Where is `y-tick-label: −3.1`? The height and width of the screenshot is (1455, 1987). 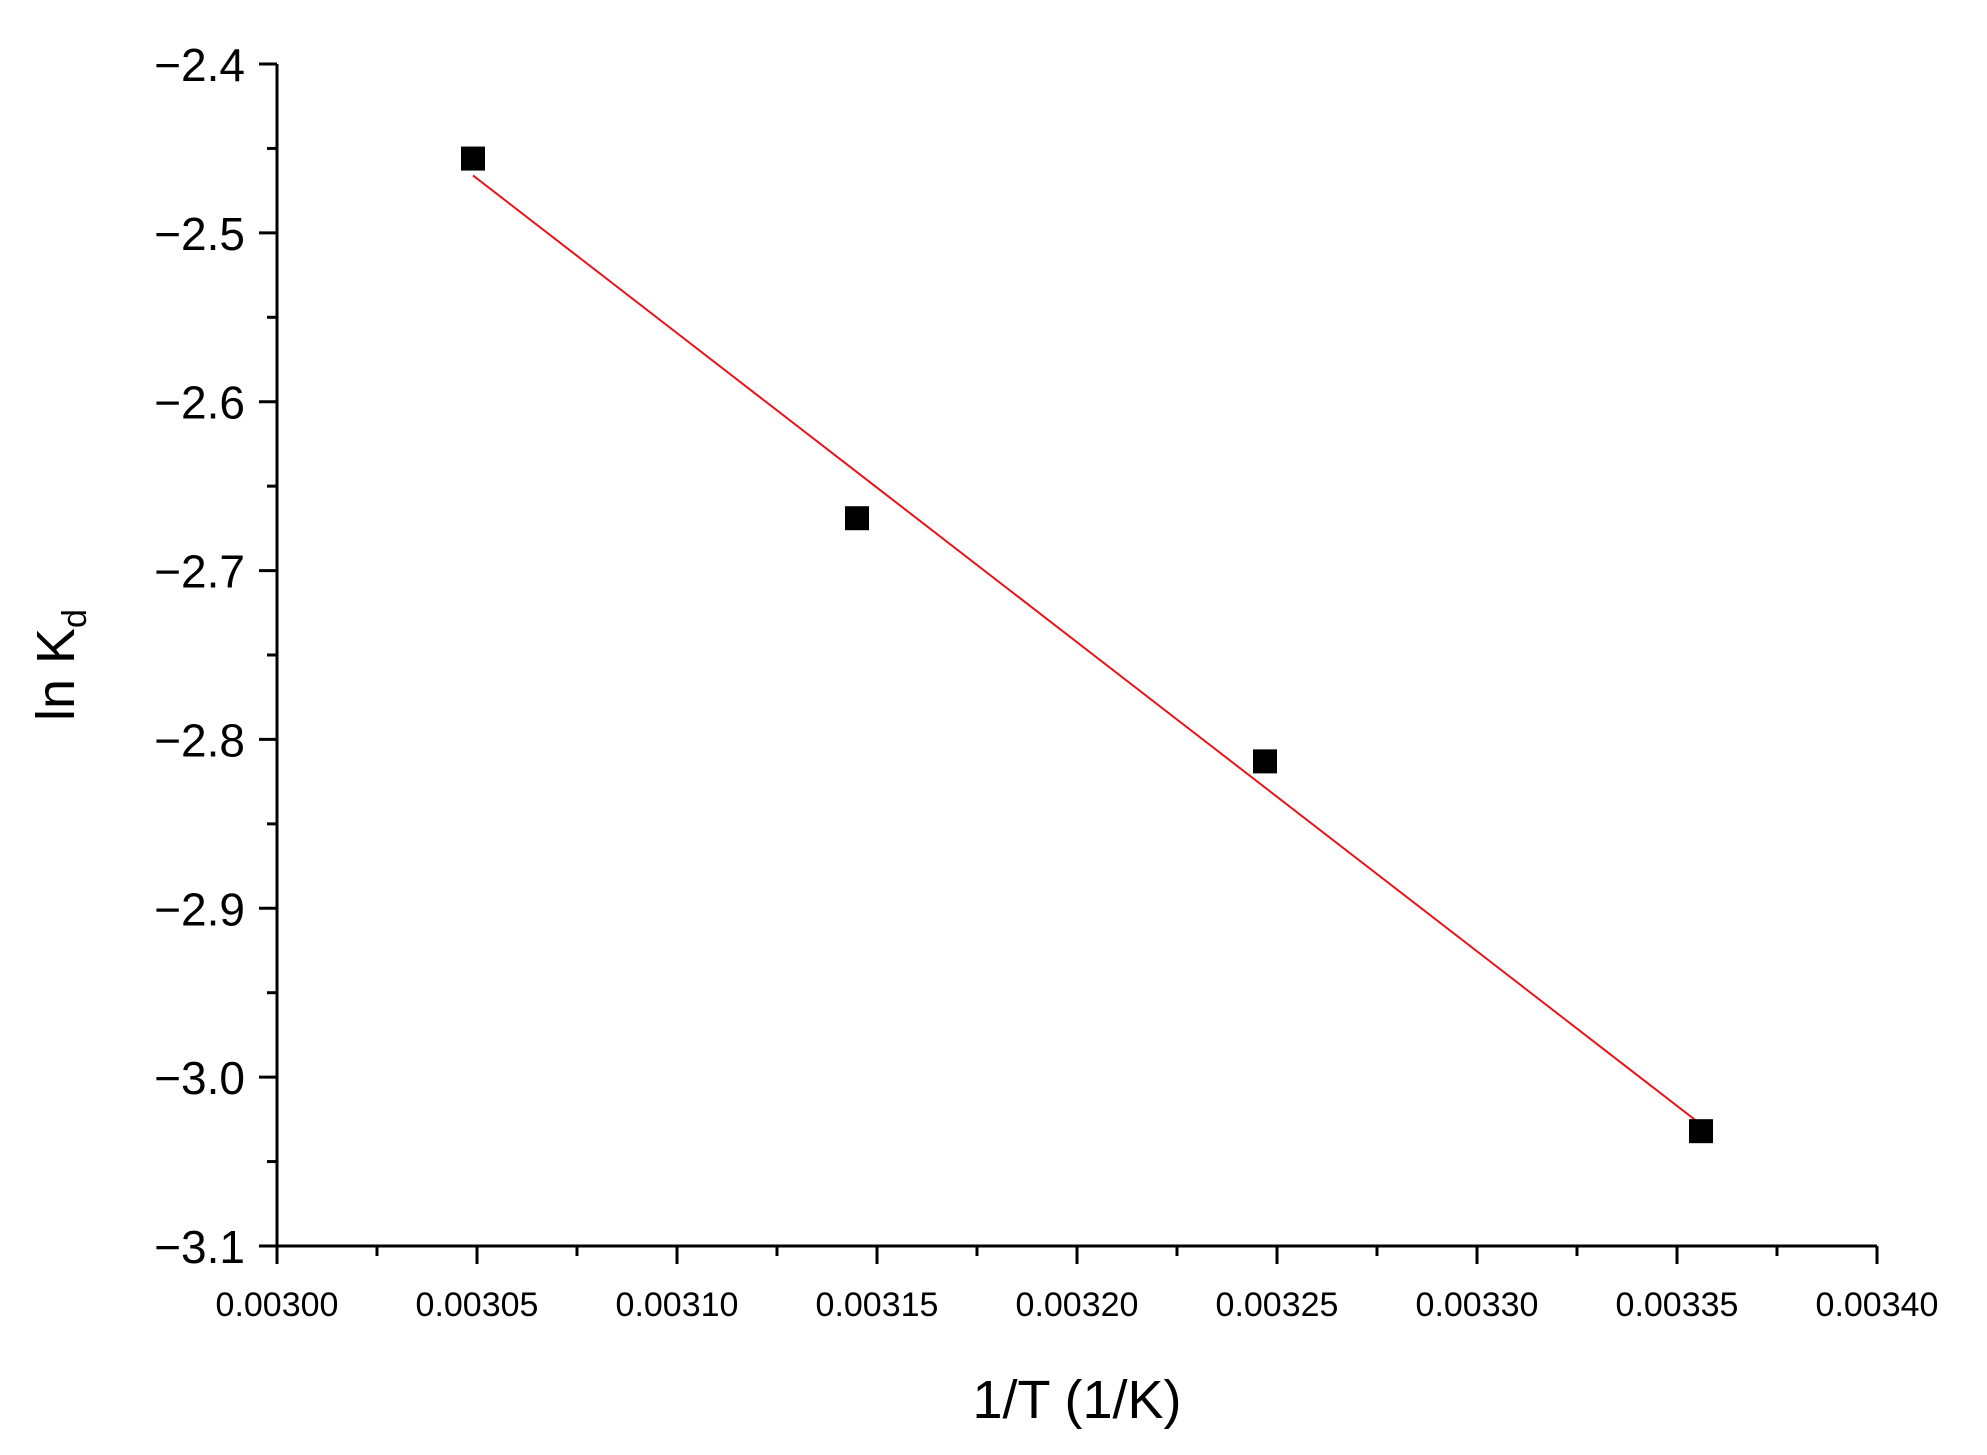
y-tick-label: −3.1 is located at coordinates (199, 1247).